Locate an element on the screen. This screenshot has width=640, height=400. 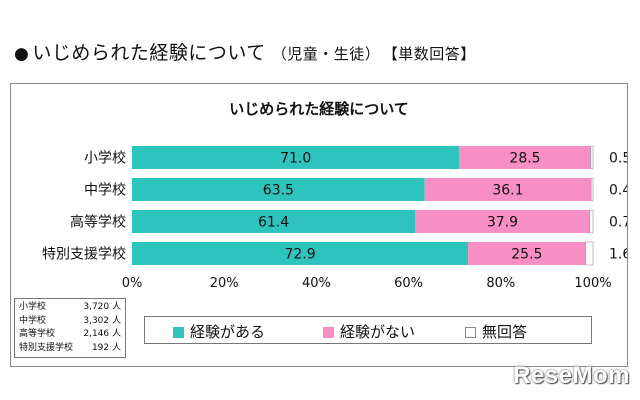
title-sub: （児童・生徒） is located at coordinates (326, 54).